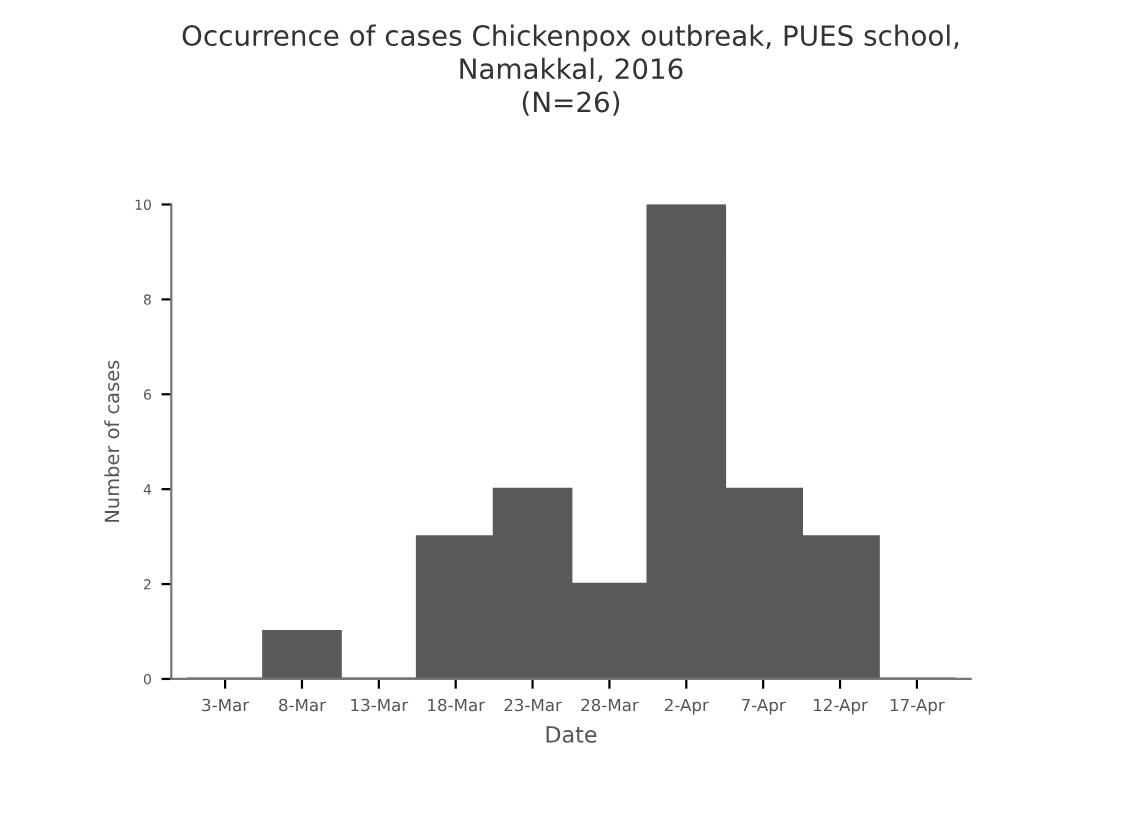 This screenshot has width=1142, height=818. I want to click on x-tick-label: 23-Mar, so click(533, 705).